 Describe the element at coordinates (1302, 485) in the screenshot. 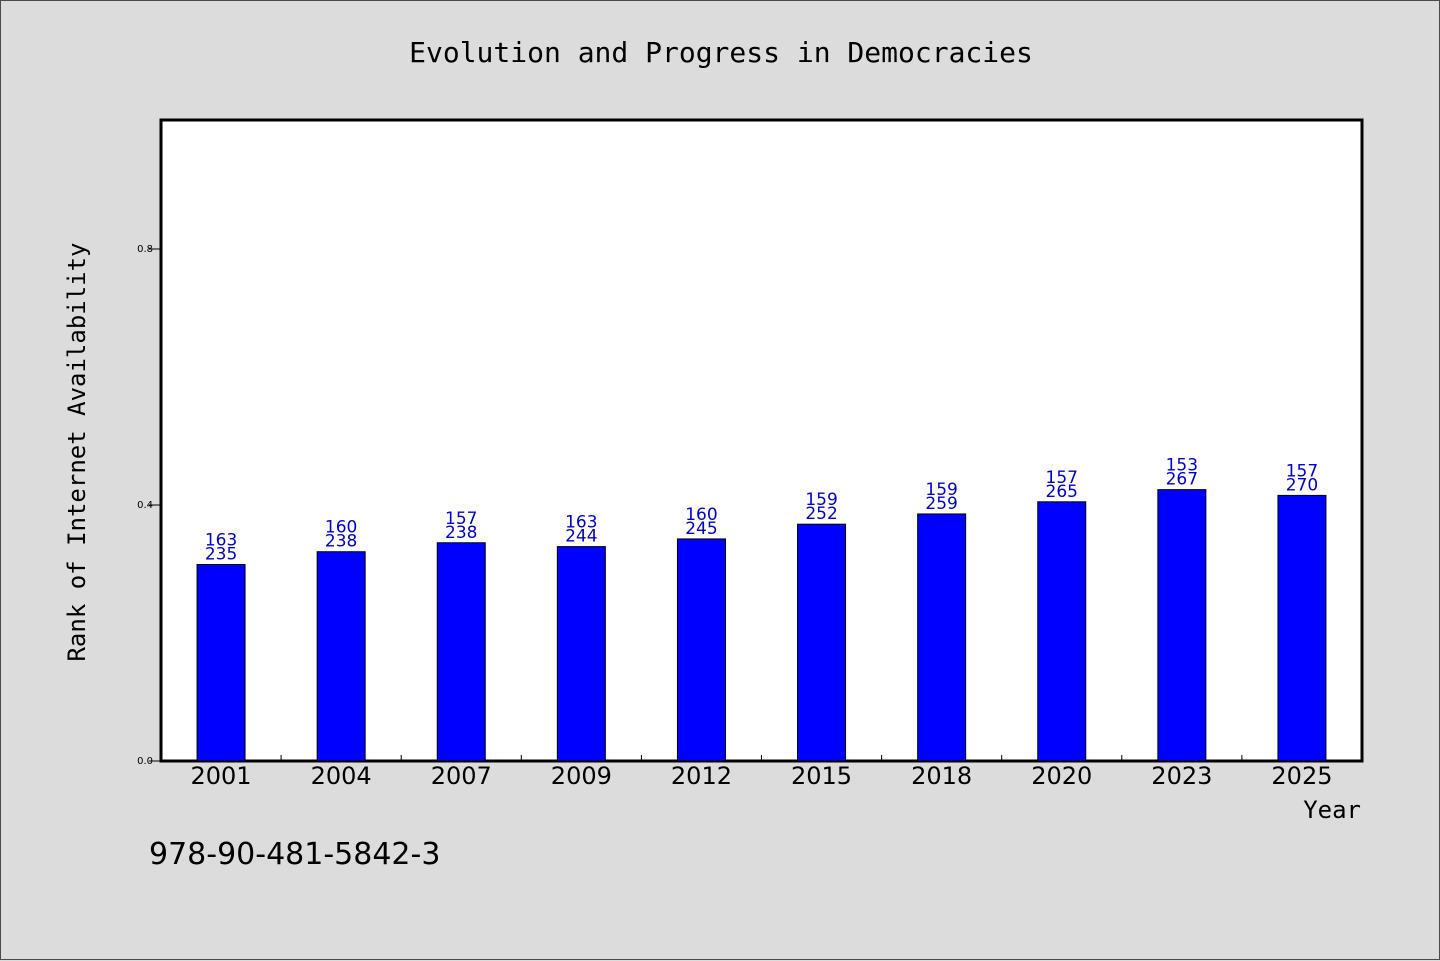

I see `bar-label-bottom-2025: 270` at that location.